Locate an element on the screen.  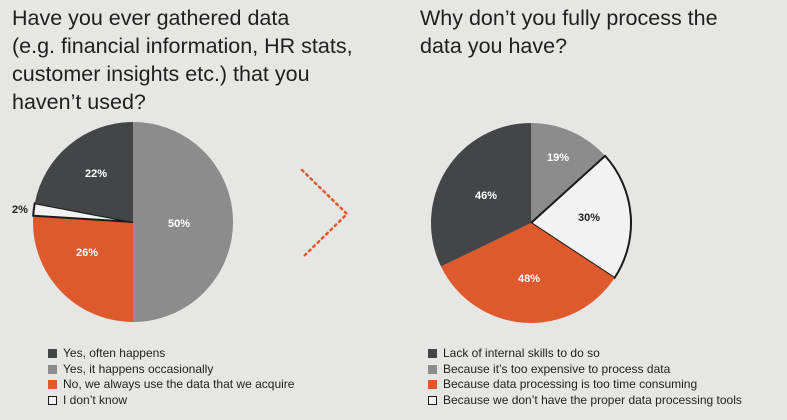
legend-label: Lack of internal skills to do so is located at coordinates (521, 353).